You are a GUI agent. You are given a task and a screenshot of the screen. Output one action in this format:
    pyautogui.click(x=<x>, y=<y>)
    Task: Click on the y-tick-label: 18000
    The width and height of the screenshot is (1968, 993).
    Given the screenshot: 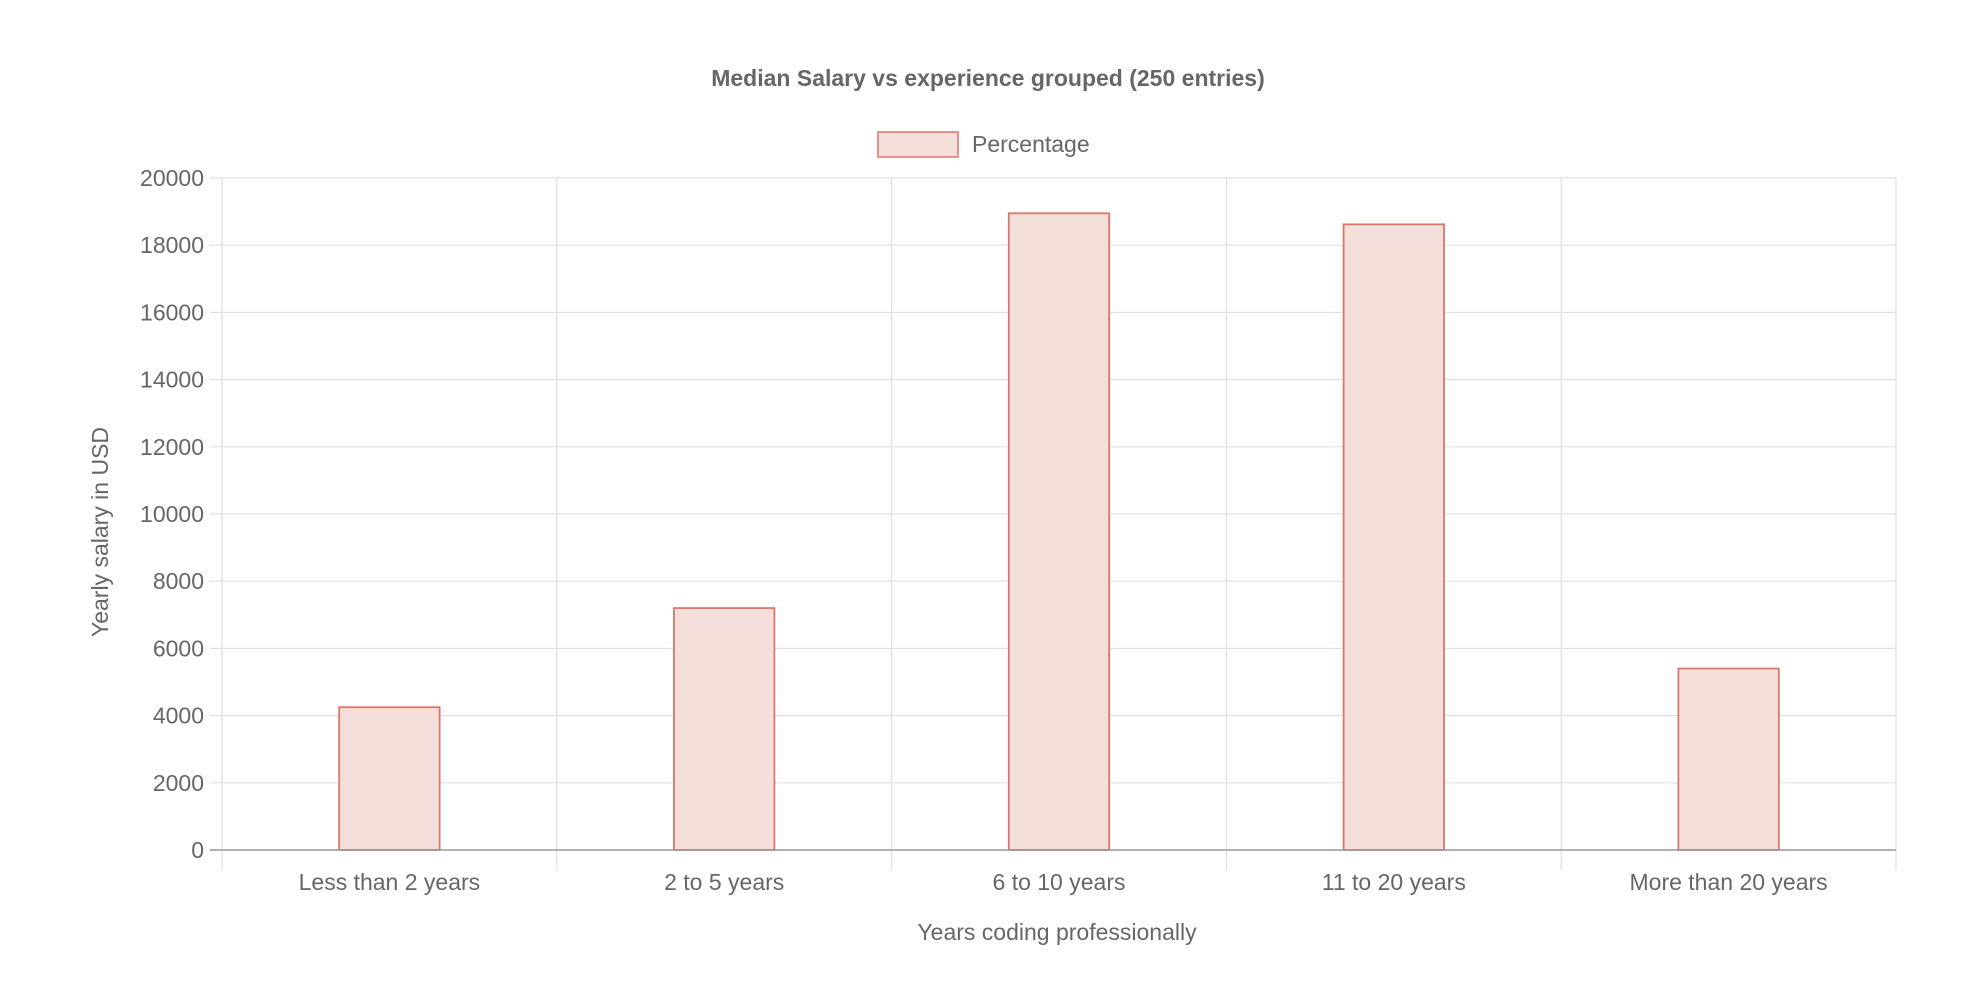 What is the action you would take?
    pyautogui.click(x=172, y=245)
    